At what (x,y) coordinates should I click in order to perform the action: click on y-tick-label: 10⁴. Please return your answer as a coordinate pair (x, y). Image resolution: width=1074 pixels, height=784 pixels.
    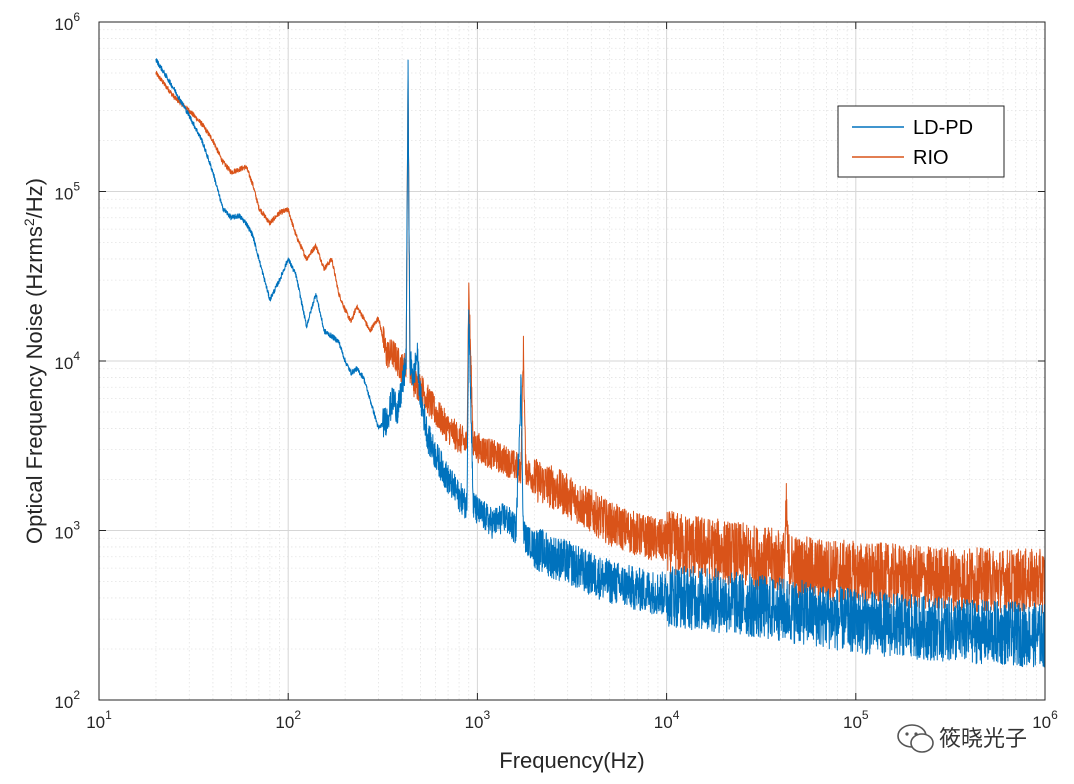
    Looking at the image, I should click on (67, 361).